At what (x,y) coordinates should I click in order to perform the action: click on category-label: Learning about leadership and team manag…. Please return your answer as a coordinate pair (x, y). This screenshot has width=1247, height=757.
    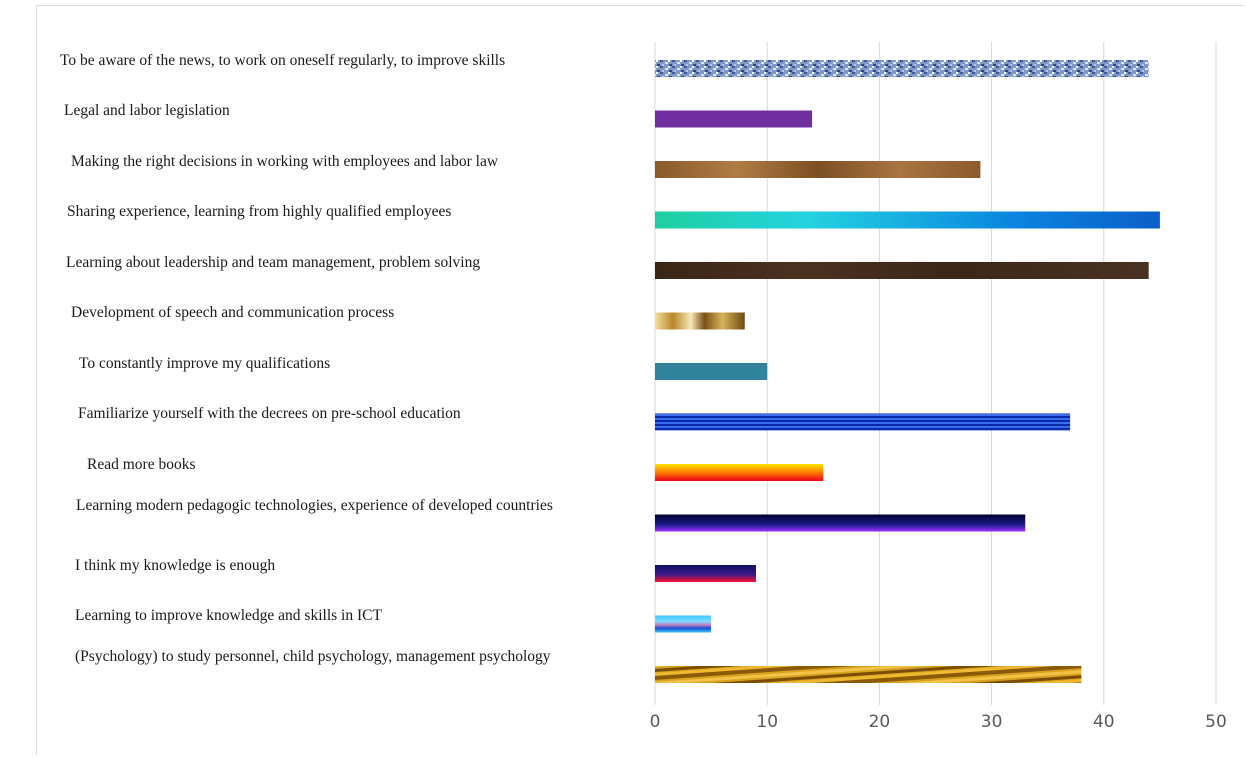
    Looking at the image, I should click on (273, 262).